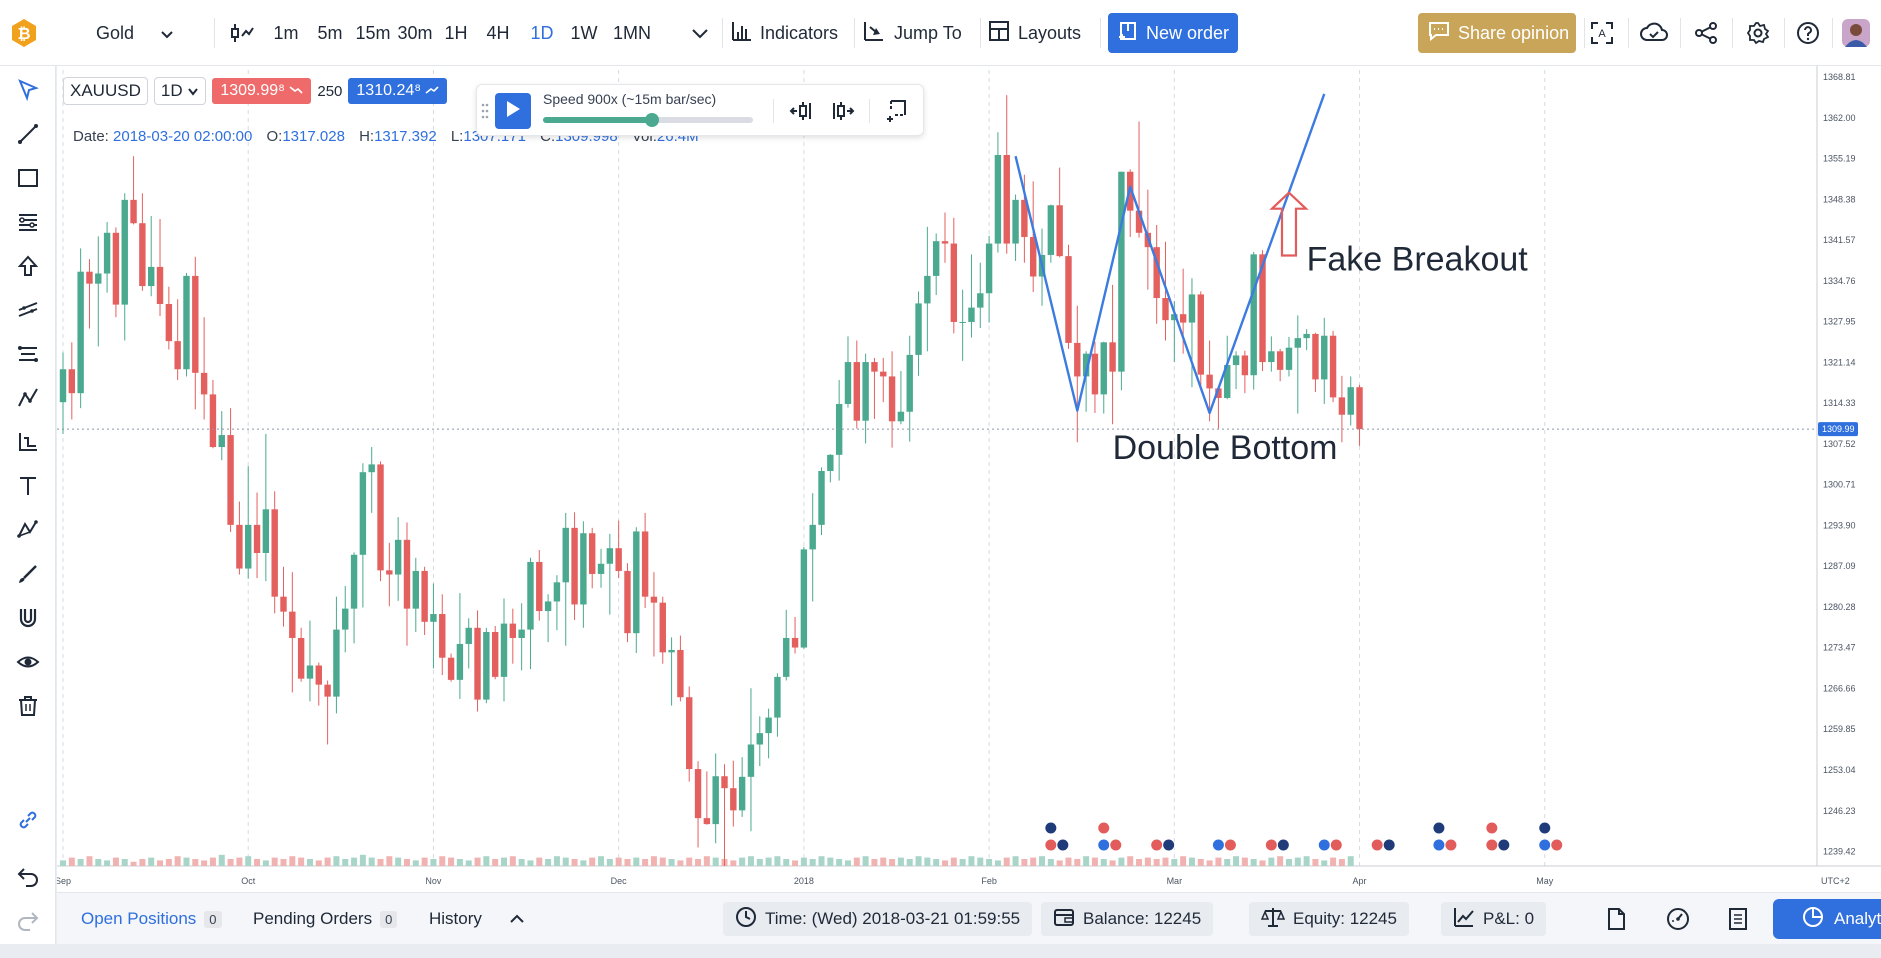  I want to click on cursor-icon, so click(28, 90).